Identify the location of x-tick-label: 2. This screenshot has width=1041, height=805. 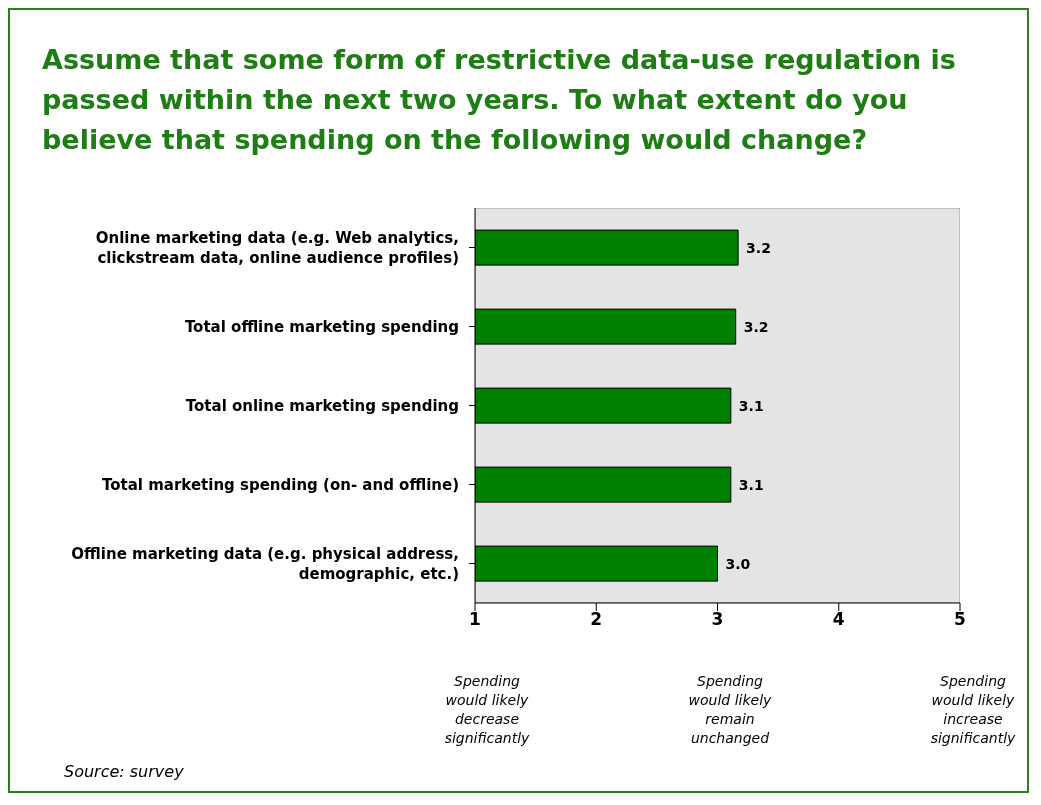
(596, 619).